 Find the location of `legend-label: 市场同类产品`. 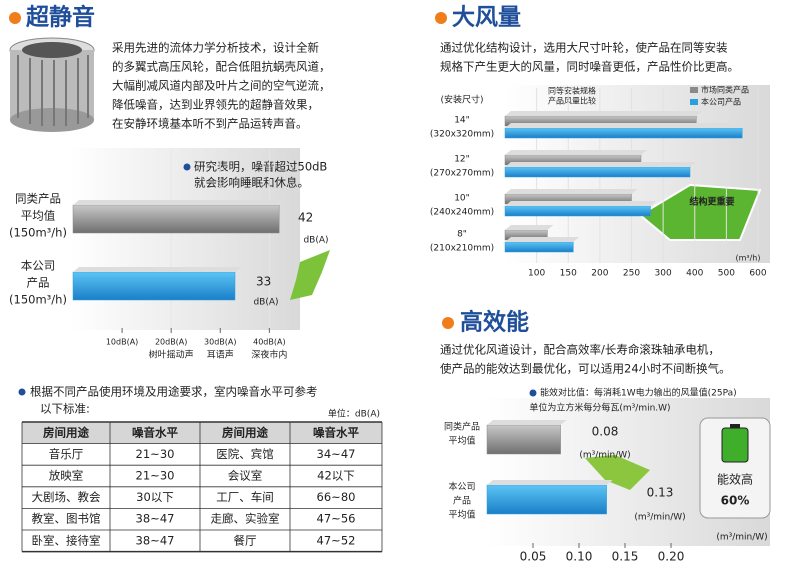

legend-label: 市场同类产品 is located at coordinates (725, 90).